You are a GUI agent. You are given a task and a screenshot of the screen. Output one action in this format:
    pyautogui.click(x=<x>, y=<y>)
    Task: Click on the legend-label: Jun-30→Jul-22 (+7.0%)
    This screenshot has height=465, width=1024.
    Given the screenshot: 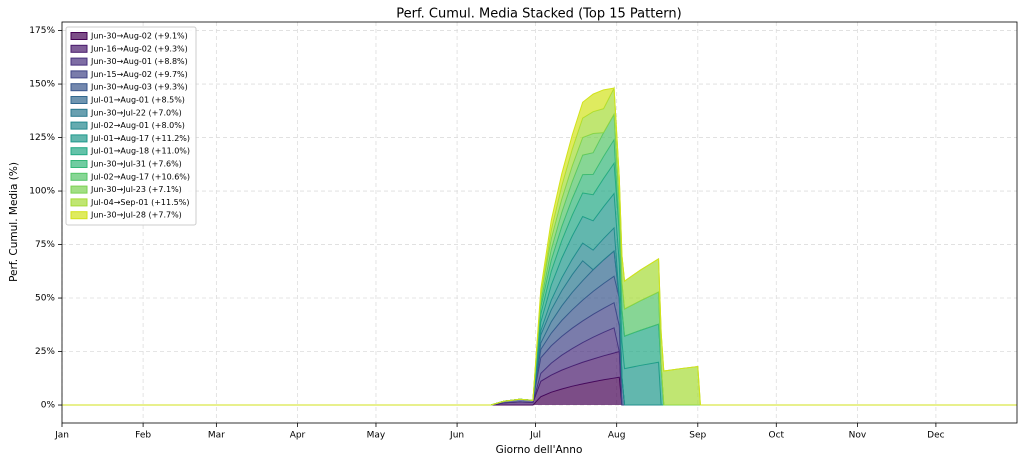 What is the action you would take?
    pyautogui.click(x=136, y=112)
    